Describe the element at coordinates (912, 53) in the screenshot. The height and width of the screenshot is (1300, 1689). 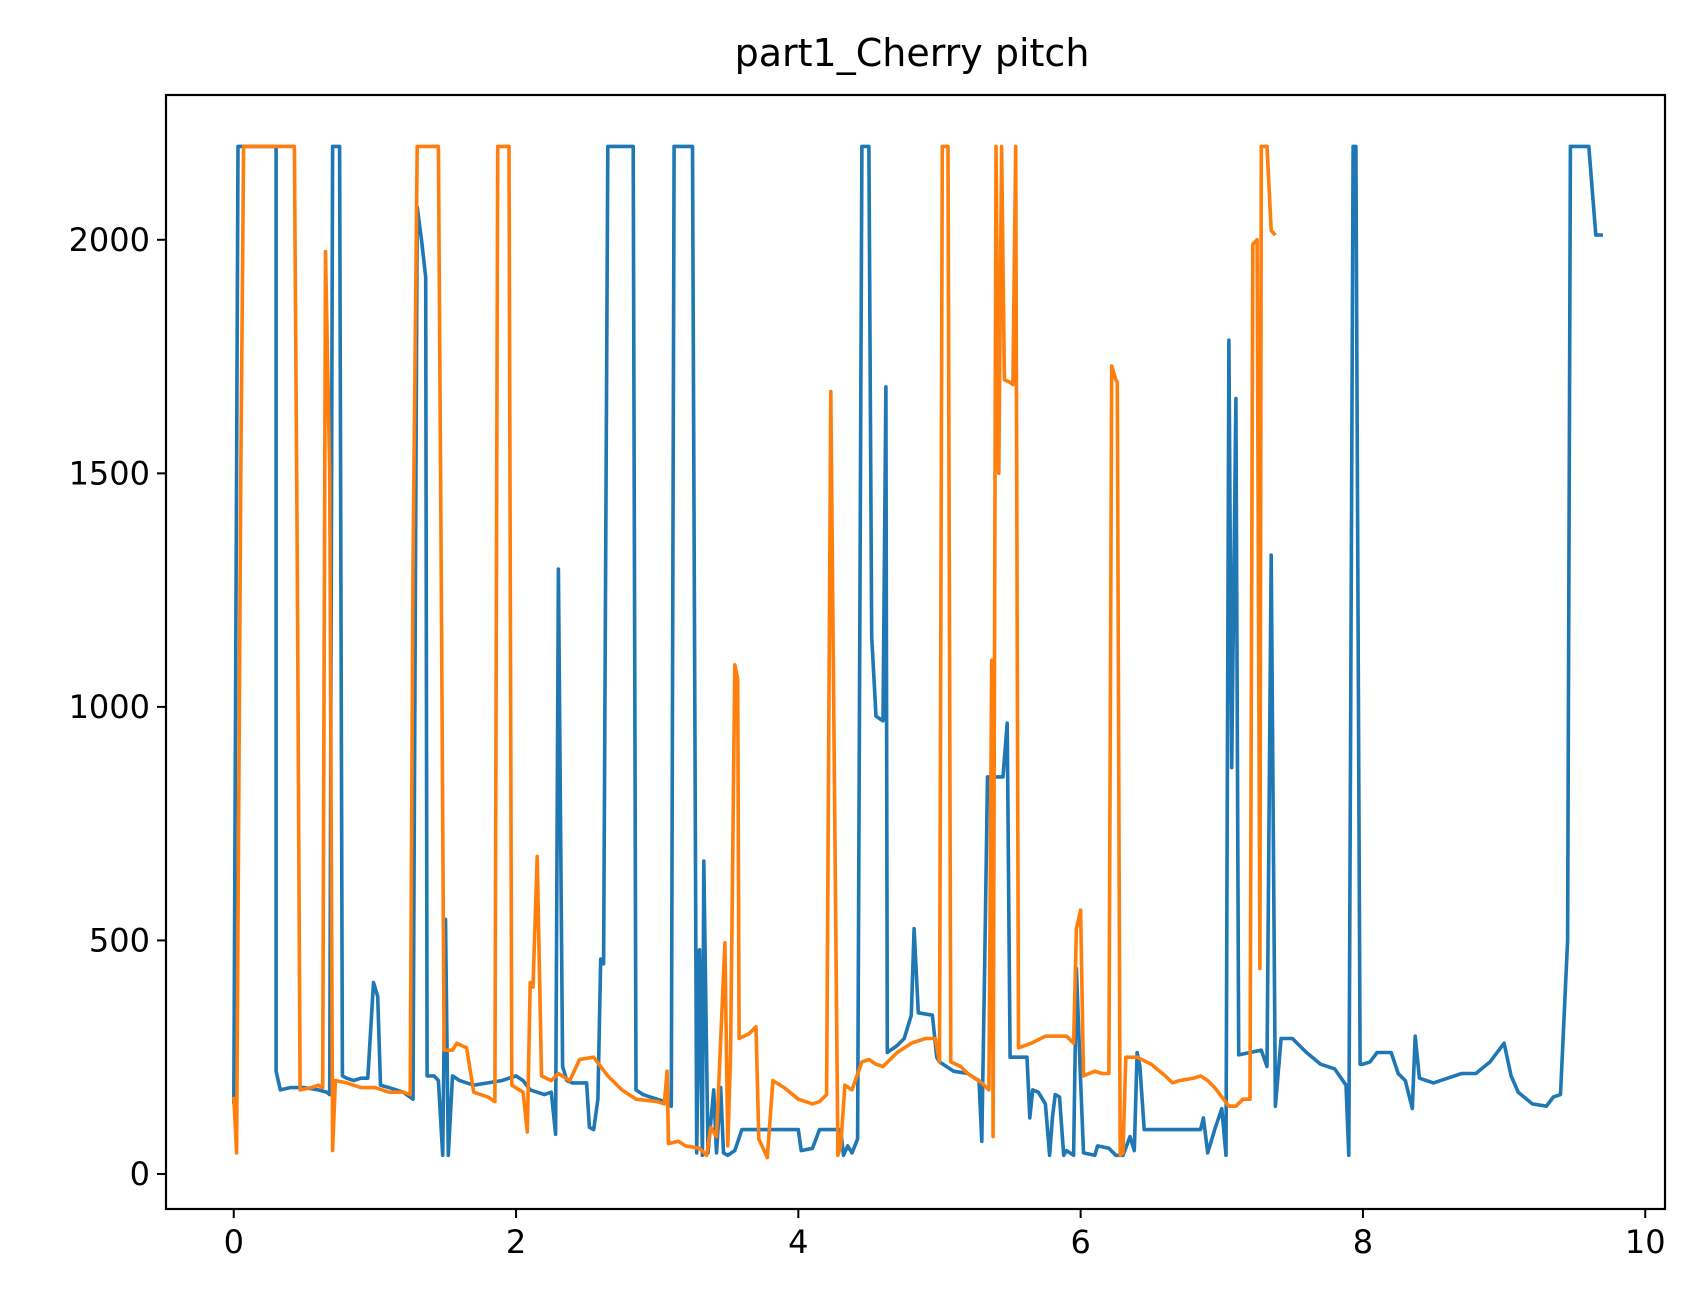
I see `chart-title: part1_Cherry pitch` at that location.